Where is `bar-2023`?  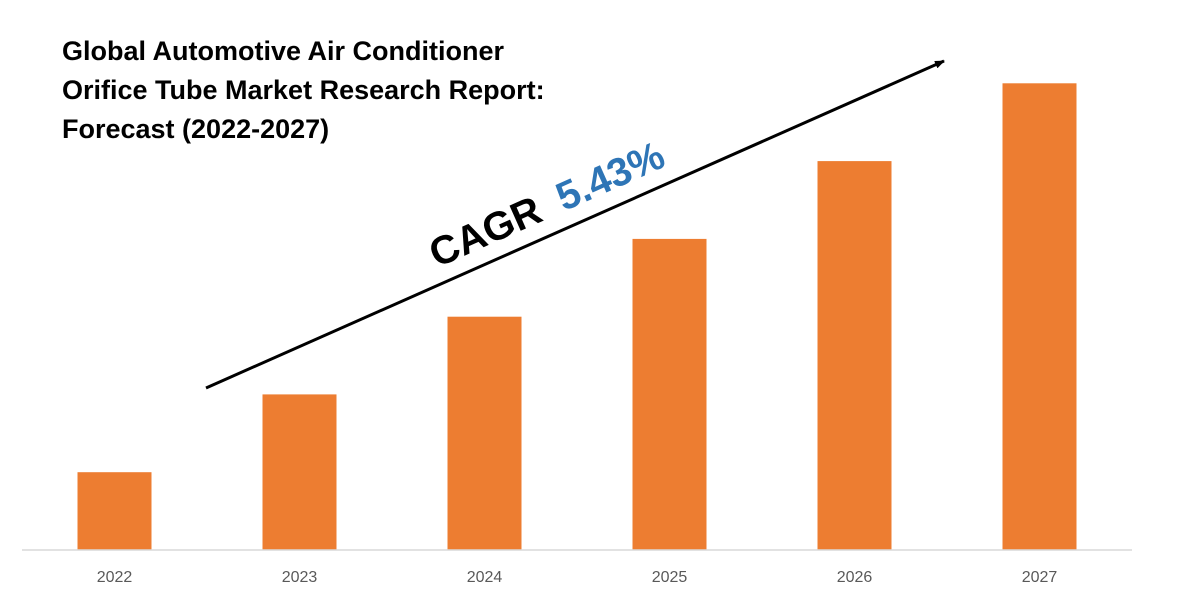
bar-2023 is located at coordinates (299, 472).